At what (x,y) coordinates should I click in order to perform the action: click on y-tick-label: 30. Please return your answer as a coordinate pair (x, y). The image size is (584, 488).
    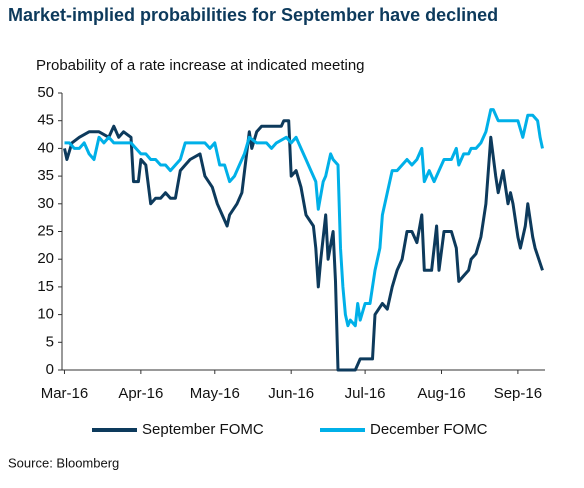
    Looking at the image, I should click on (45, 203).